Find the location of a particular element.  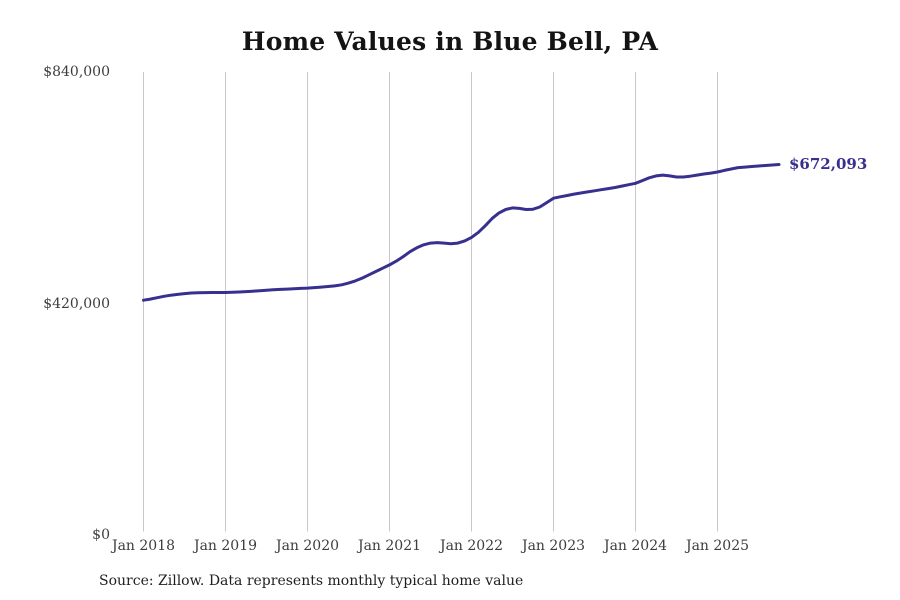

x-tick-jan-2018: Jan 2018 is located at coordinates (143, 546).